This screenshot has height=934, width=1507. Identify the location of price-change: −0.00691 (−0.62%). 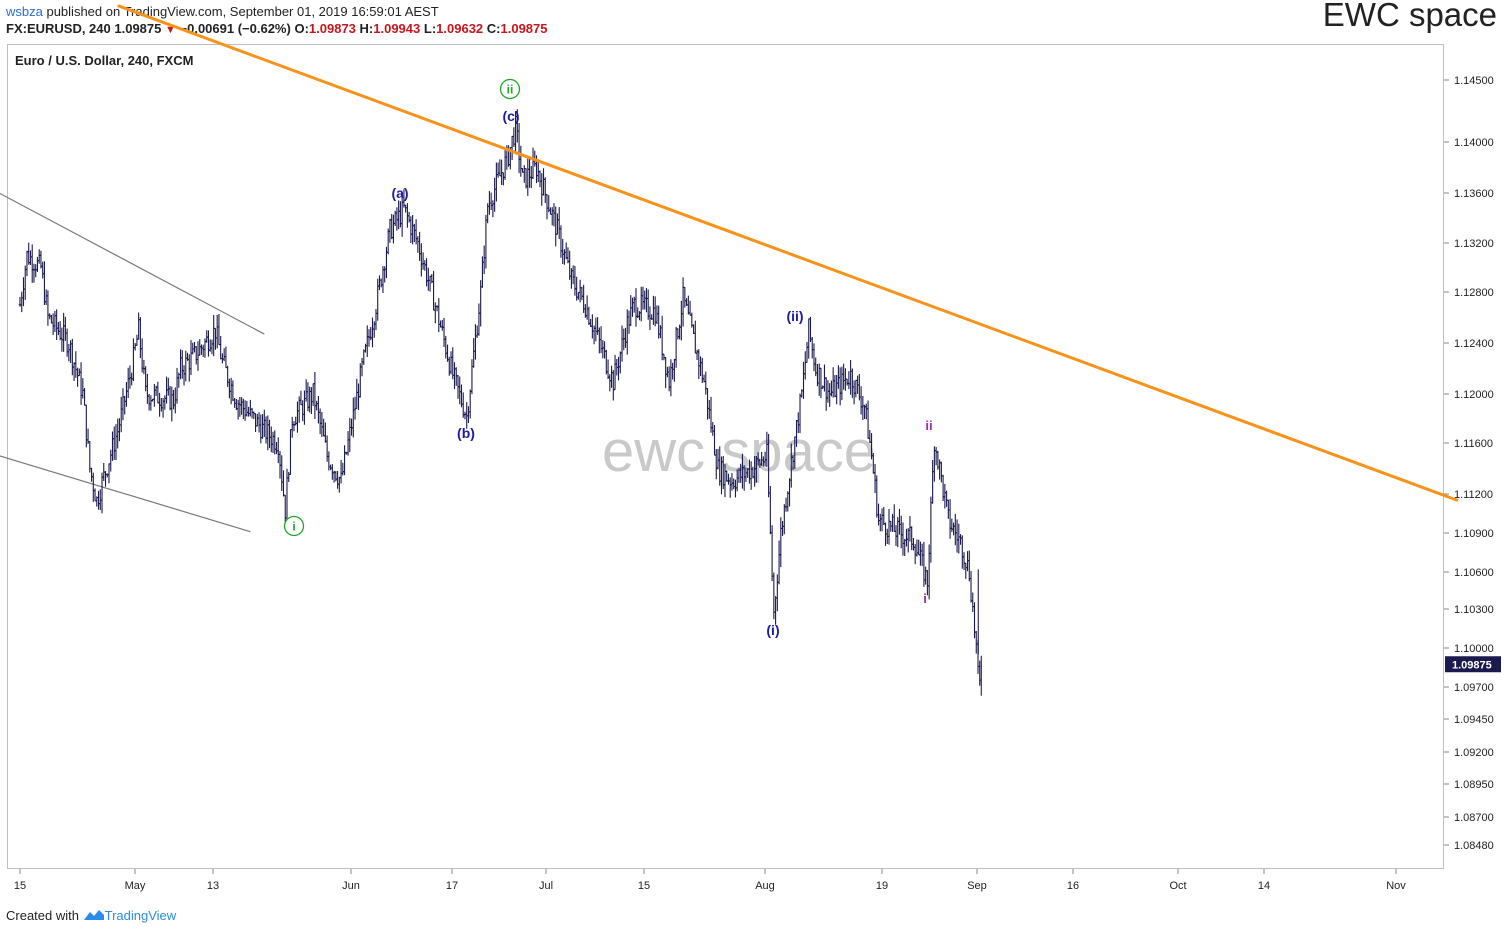
(235, 28).